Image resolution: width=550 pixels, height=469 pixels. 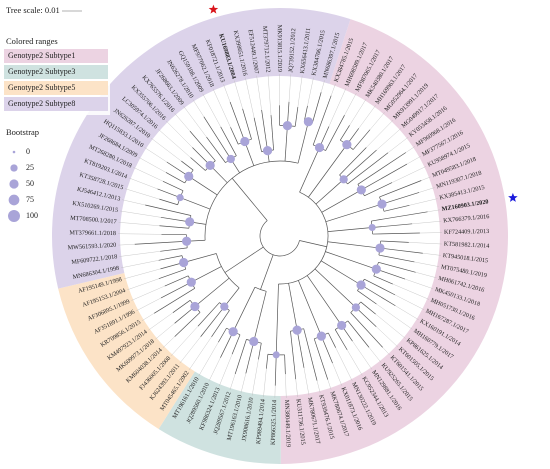 I want to click on legend-item: 100, so click(x=32, y=215).